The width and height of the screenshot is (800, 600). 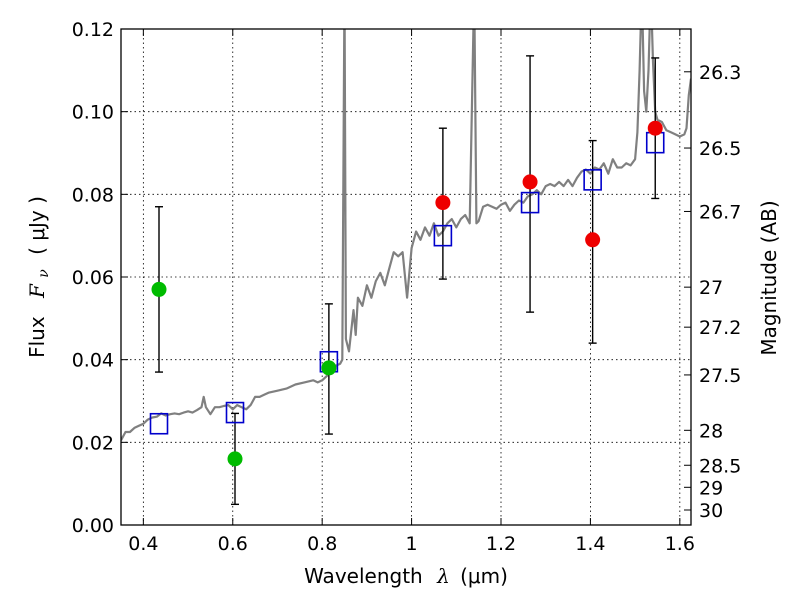 What do you see at coordinates (93, 195) in the screenshot?
I see `y-tick-label: 0.08` at bounding box center [93, 195].